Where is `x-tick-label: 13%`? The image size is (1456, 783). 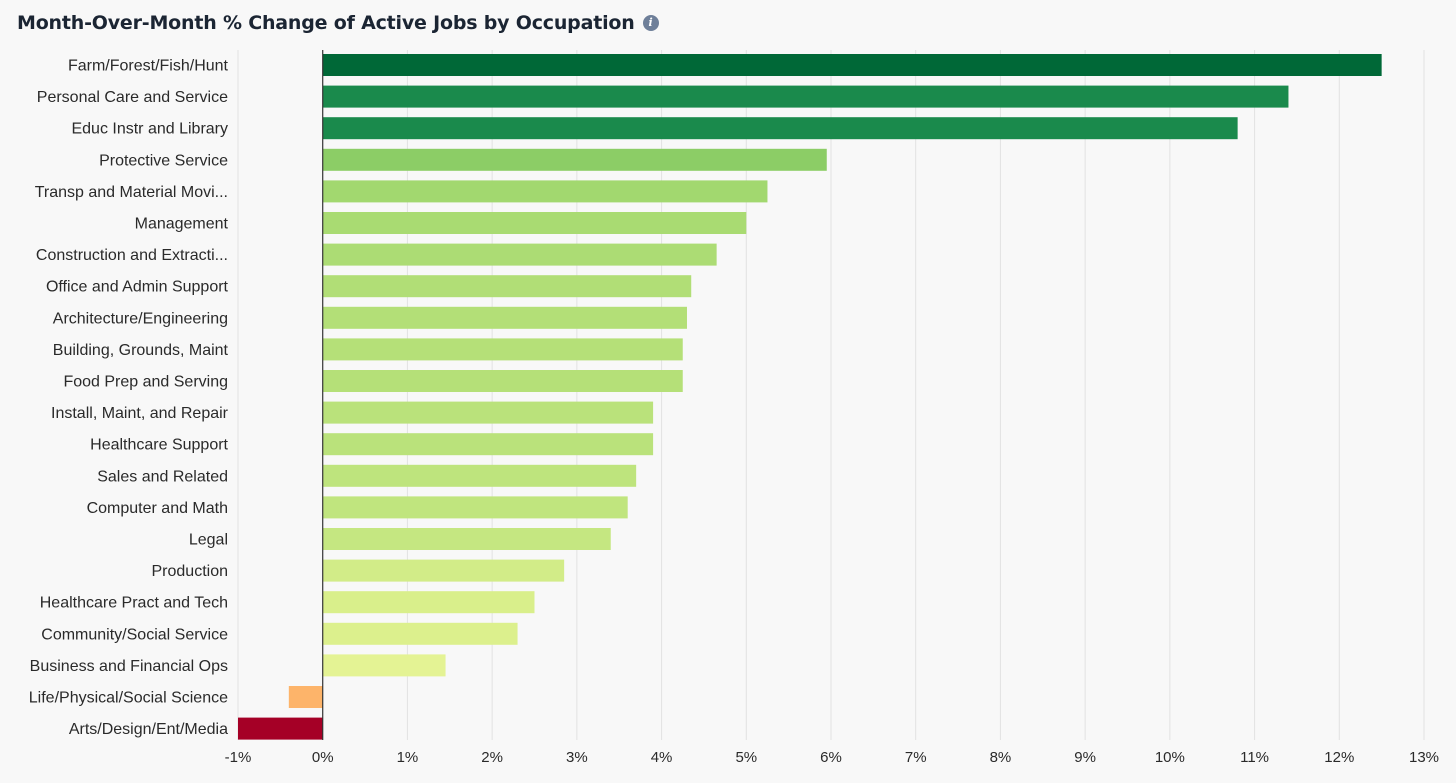 x-tick-label: 13% is located at coordinates (1424, 757).